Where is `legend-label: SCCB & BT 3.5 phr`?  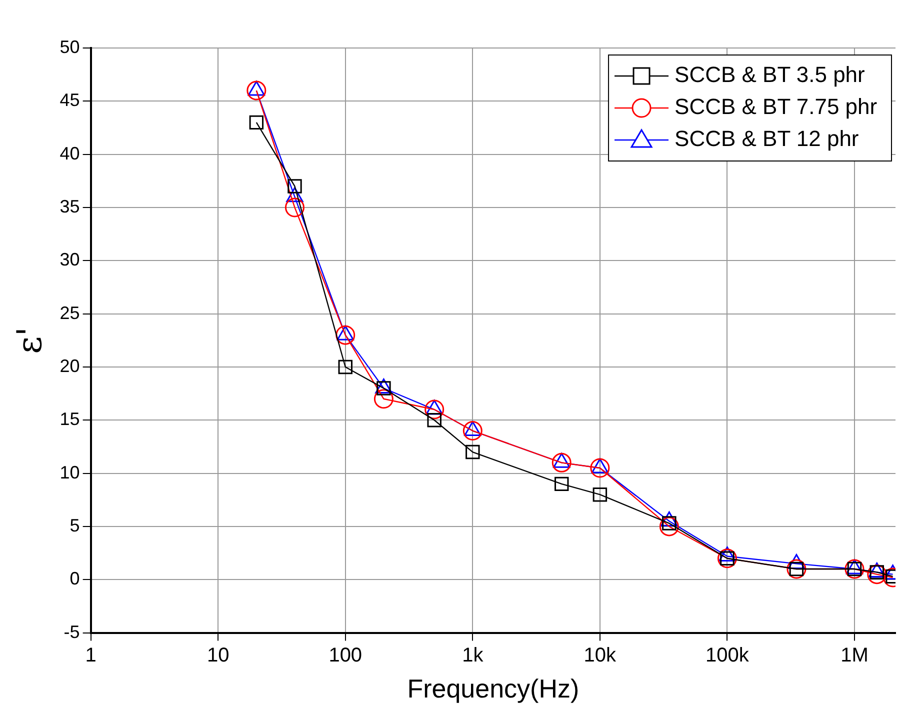
legend-label: SCCB & BT 3.5 phr is located at coordinates (769, 75).